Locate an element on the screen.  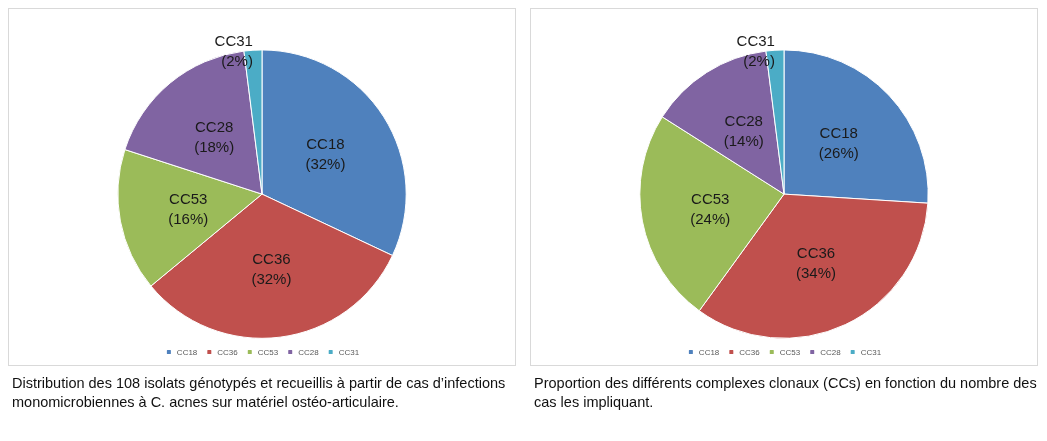
data-label: (16%) is located at coordinates (188, 218).